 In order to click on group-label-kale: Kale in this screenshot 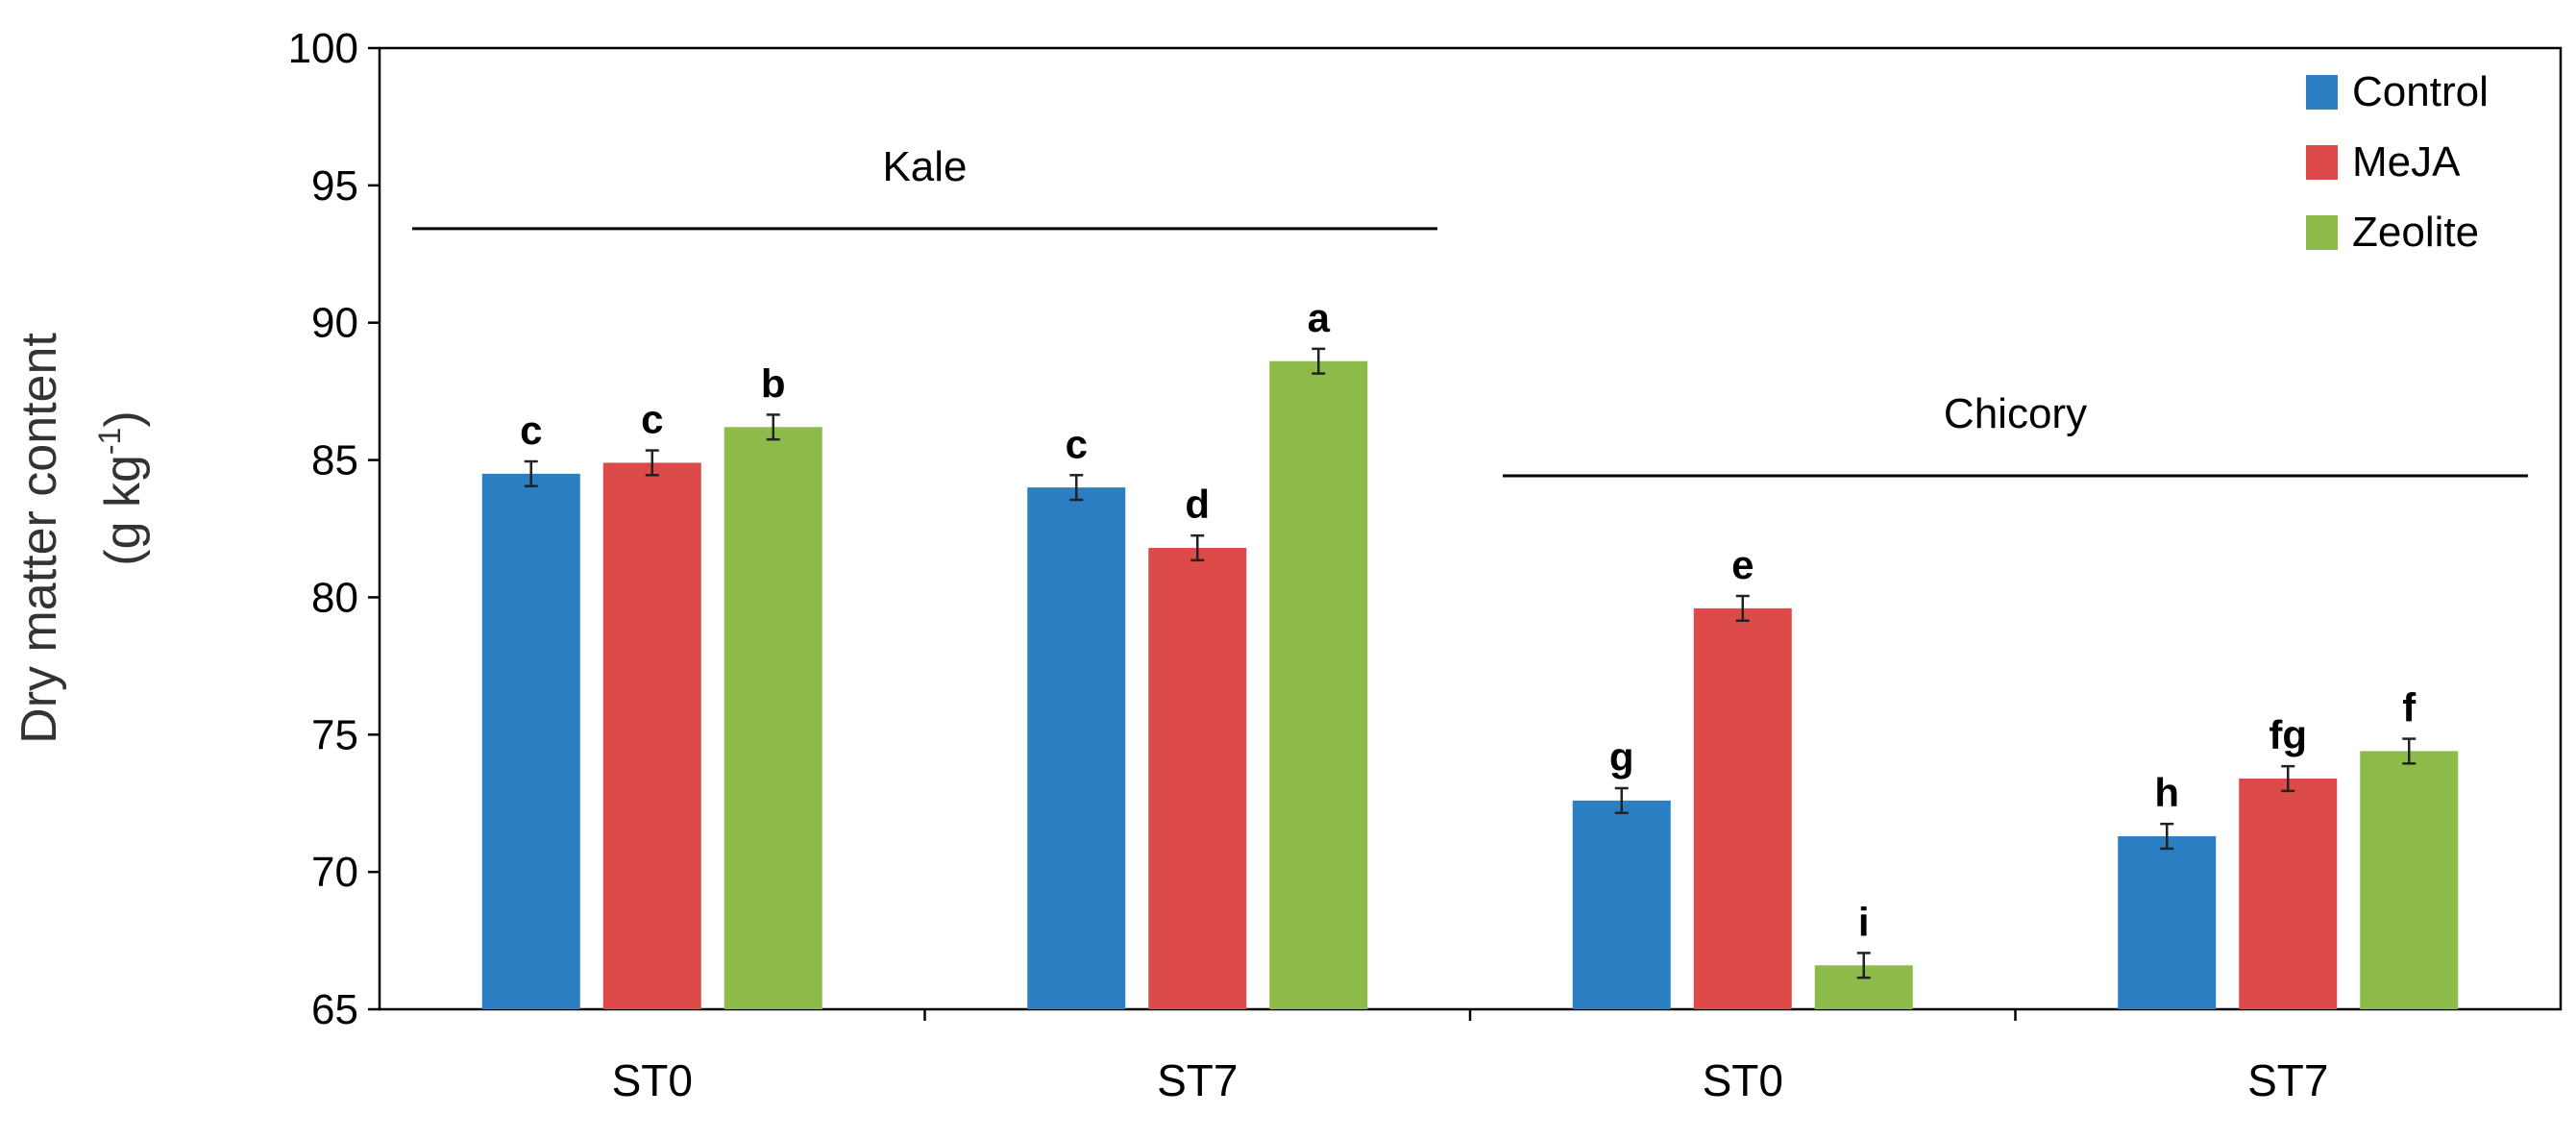, I will do `click(924, 166)`.